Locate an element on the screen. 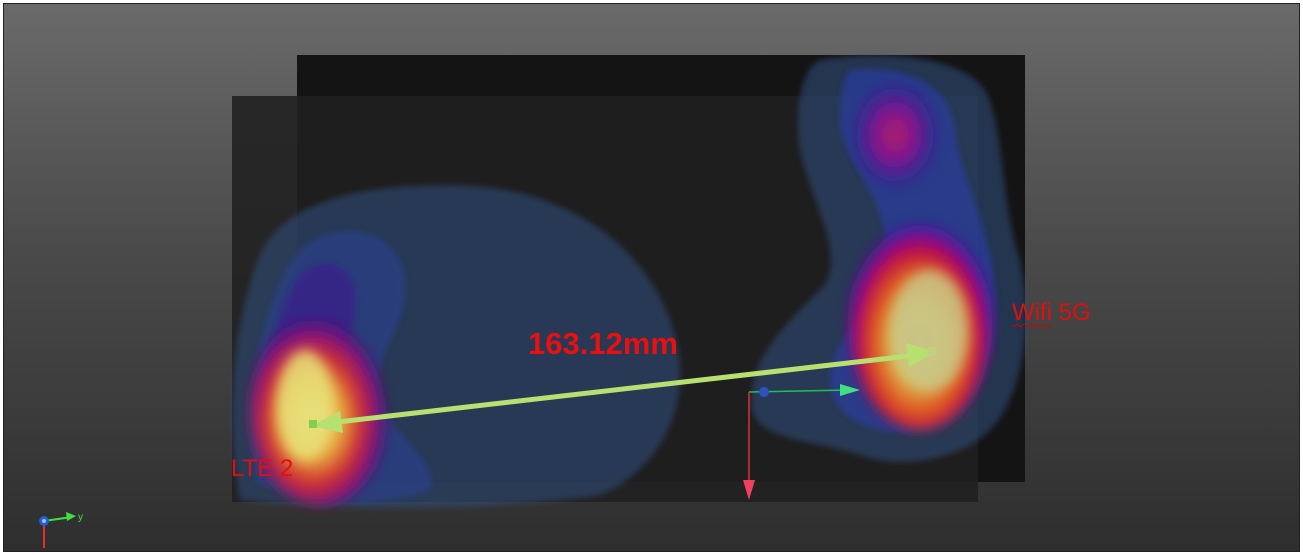  measure-endpoint-wifi is located at coordinates (932, 351).